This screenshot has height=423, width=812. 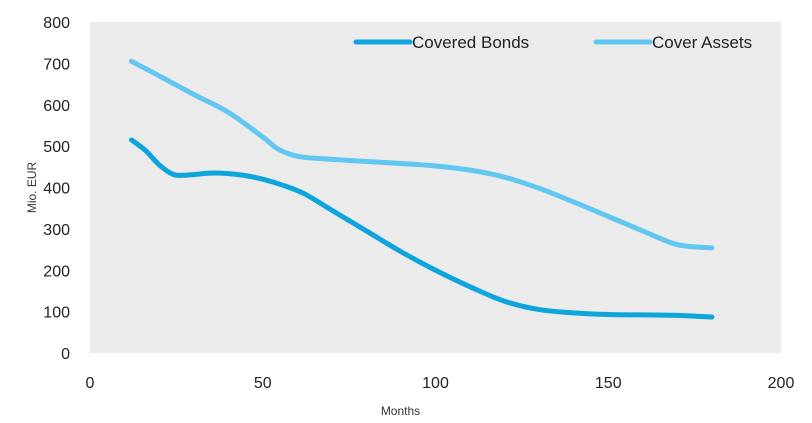 I want to click on legend: Covered Bonds Cover Assets, so click(x=552, y=42).